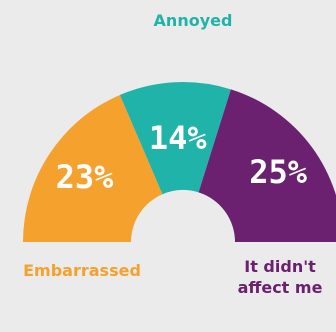 This screenshot has width=336, height=332. I want to click on category-label-embarrassed: Embarrassed, so click(82, 270).